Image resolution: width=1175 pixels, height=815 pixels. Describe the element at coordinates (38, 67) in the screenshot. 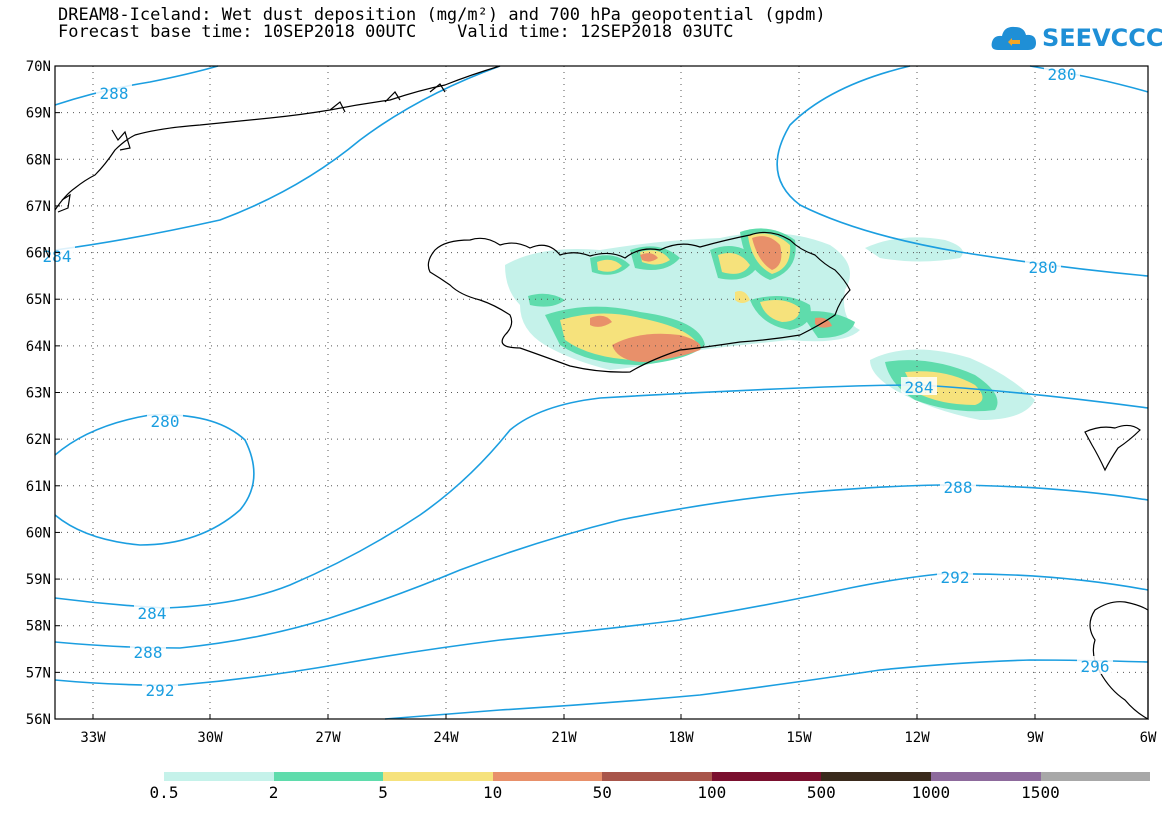

I see `latitude-label: 70N` at that location.